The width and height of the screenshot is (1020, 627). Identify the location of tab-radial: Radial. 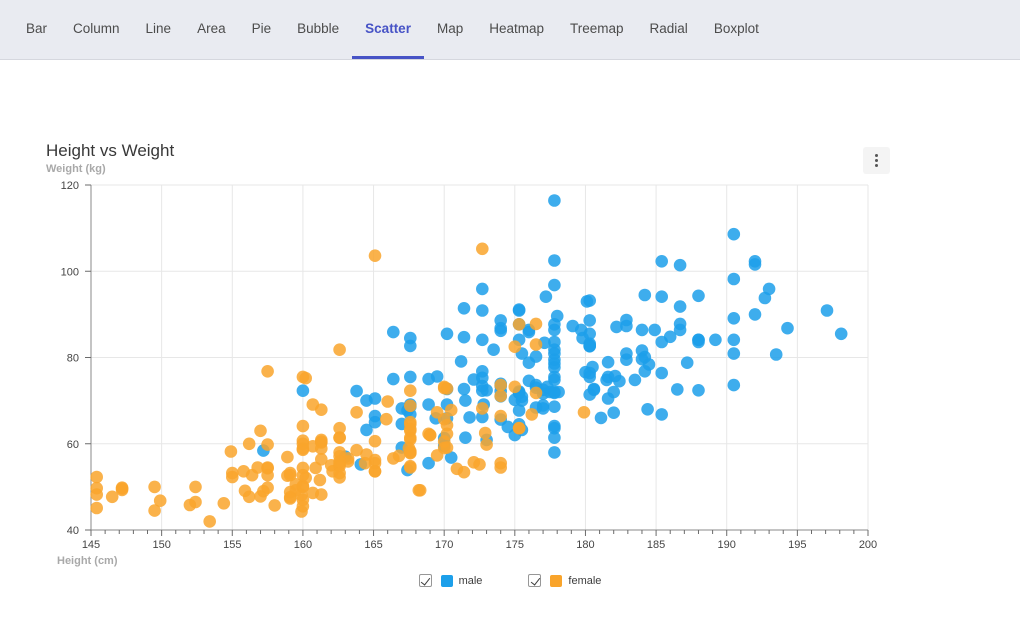
(668, 28).